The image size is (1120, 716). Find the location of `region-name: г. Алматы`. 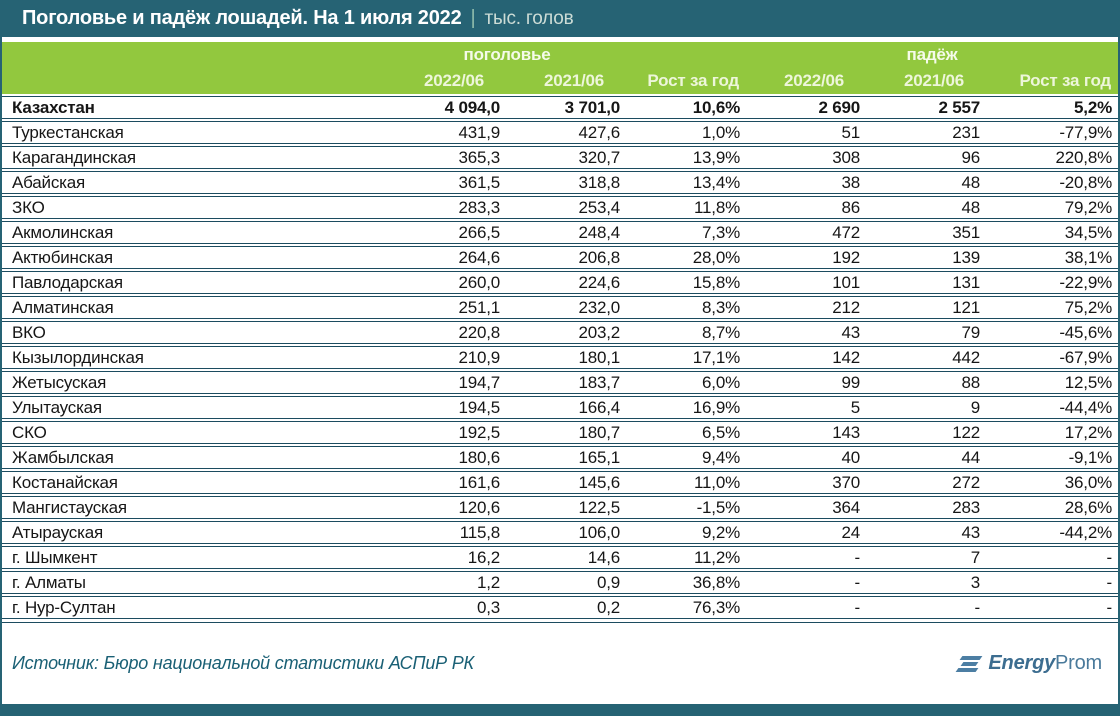

region-name: г. Алматы is located at coordinates (195, 582).